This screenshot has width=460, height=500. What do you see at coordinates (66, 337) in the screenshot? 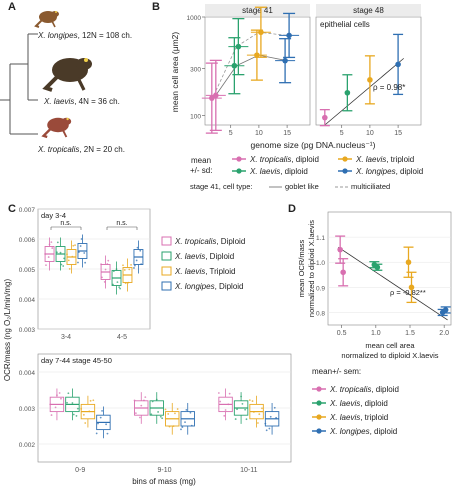
I see `x-tick-label: 3-4` at bounding box center [66, 337].